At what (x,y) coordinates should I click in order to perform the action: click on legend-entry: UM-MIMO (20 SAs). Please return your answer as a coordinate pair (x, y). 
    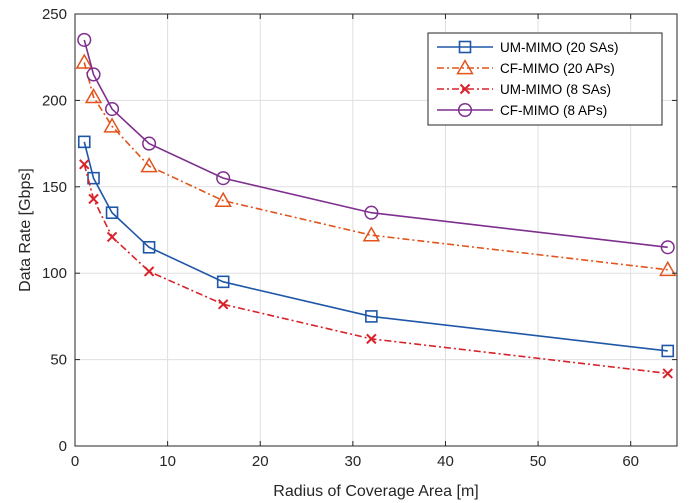
    Looking at the image, I should click on (528, 47).